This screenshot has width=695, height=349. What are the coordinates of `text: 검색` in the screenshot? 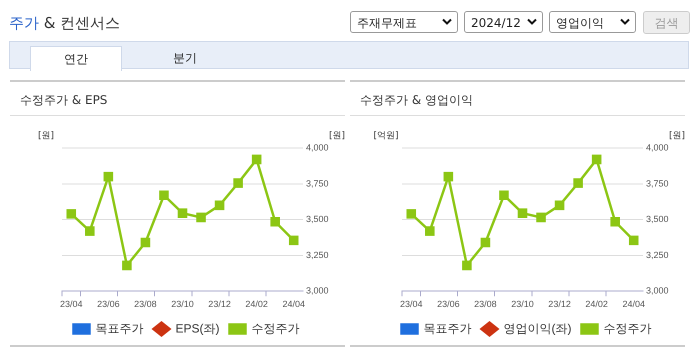 It's located at (666, 22).